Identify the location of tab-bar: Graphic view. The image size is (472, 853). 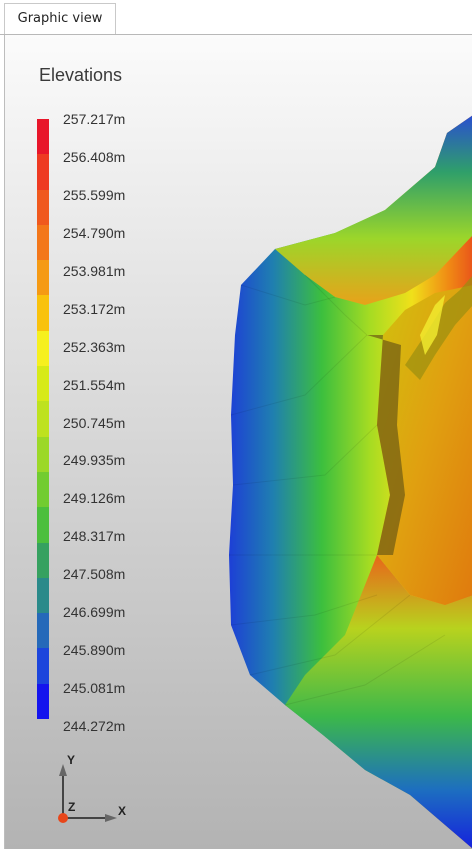
(236, 17).